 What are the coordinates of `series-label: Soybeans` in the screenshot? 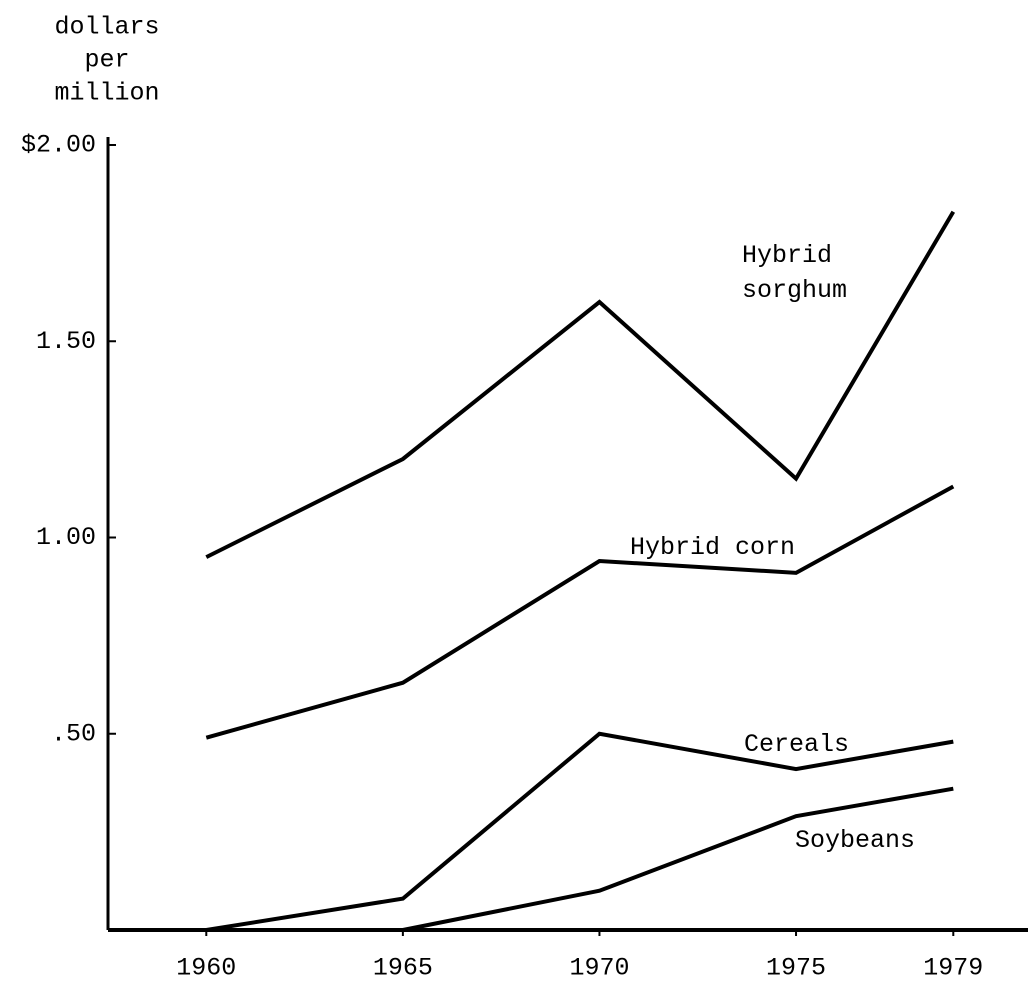 It's located at (855, 840).